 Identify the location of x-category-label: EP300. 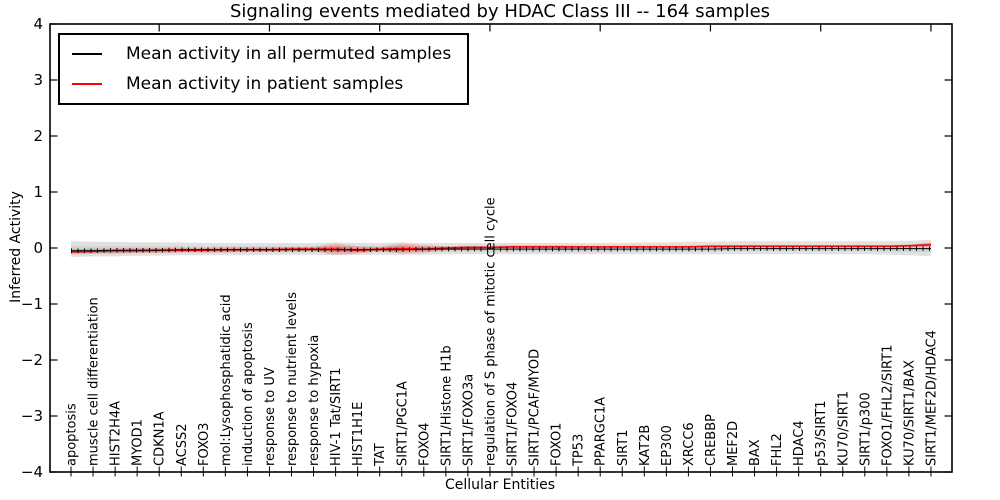
(667, 445).